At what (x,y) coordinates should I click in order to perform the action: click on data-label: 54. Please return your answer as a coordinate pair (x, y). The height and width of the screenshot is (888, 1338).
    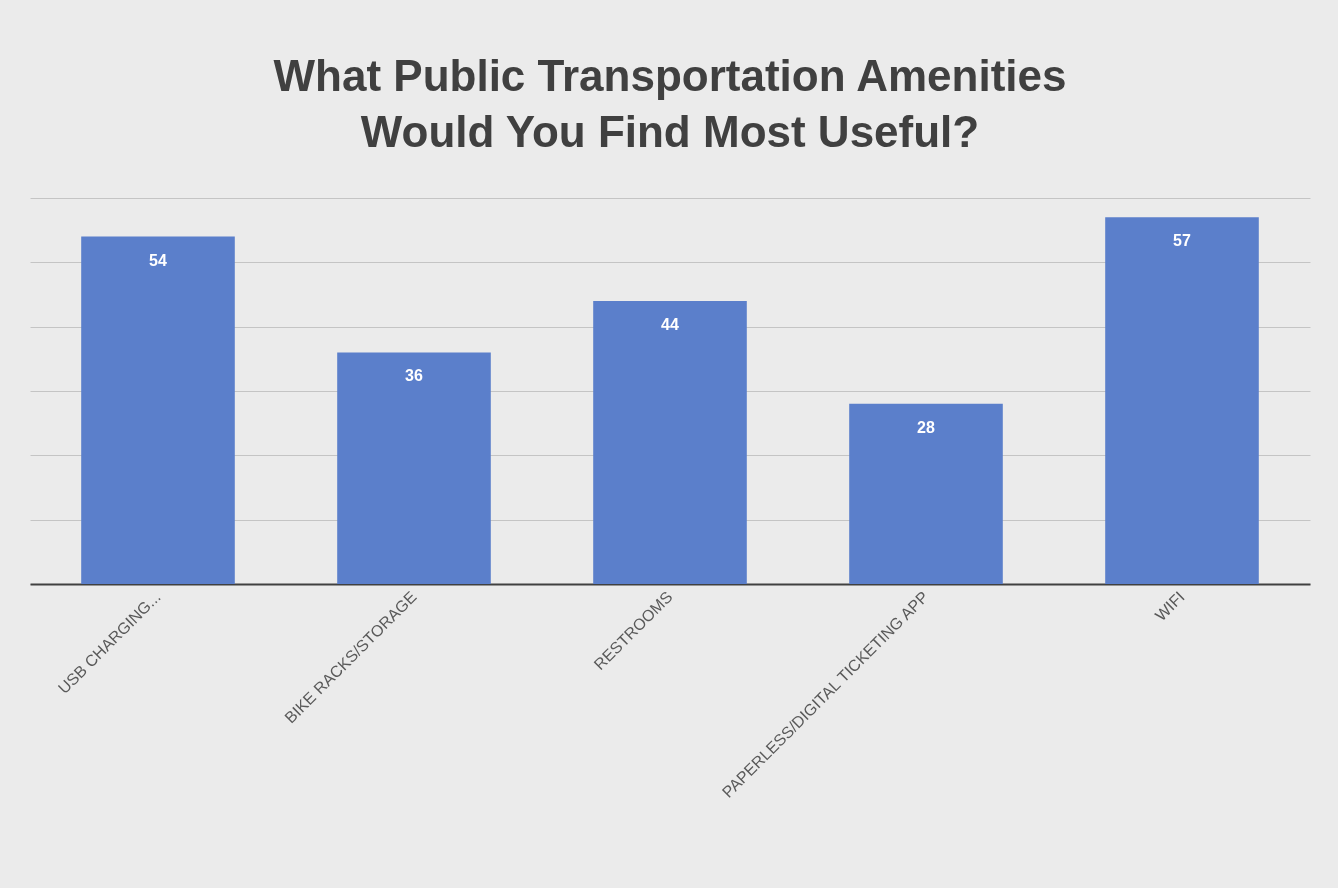
    Looking at the image, I should click on (158, 260).